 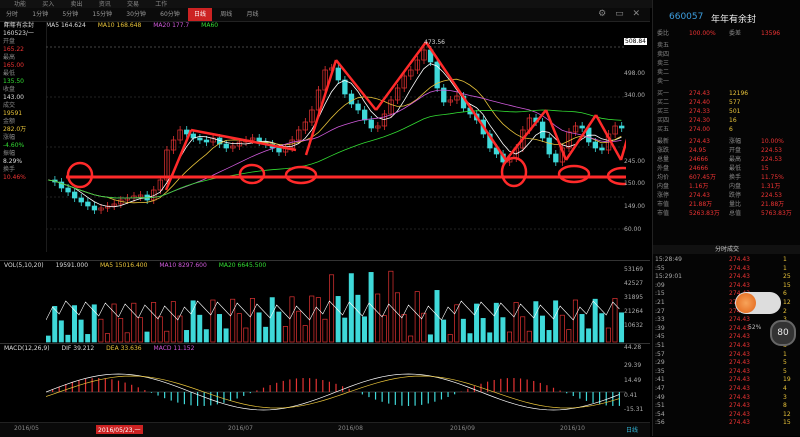 What do you see at coordinates (608, 137) in the screenshot?
I see `trend-arrow` at bounding box center [608, 137].